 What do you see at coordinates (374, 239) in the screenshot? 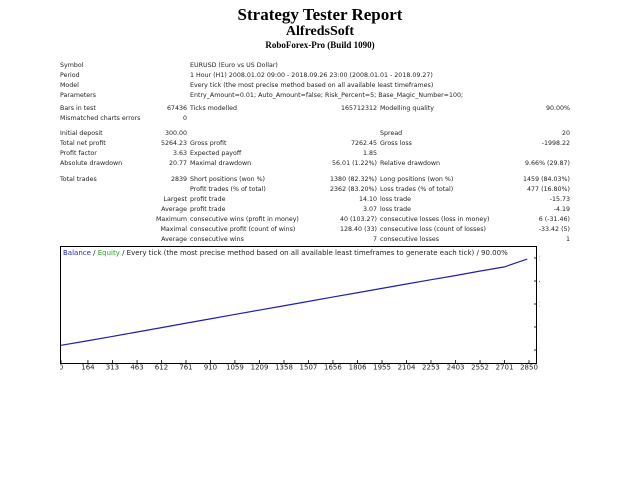
I see `avg-cons-wins-value: 7` at bounding box center [374, 239].